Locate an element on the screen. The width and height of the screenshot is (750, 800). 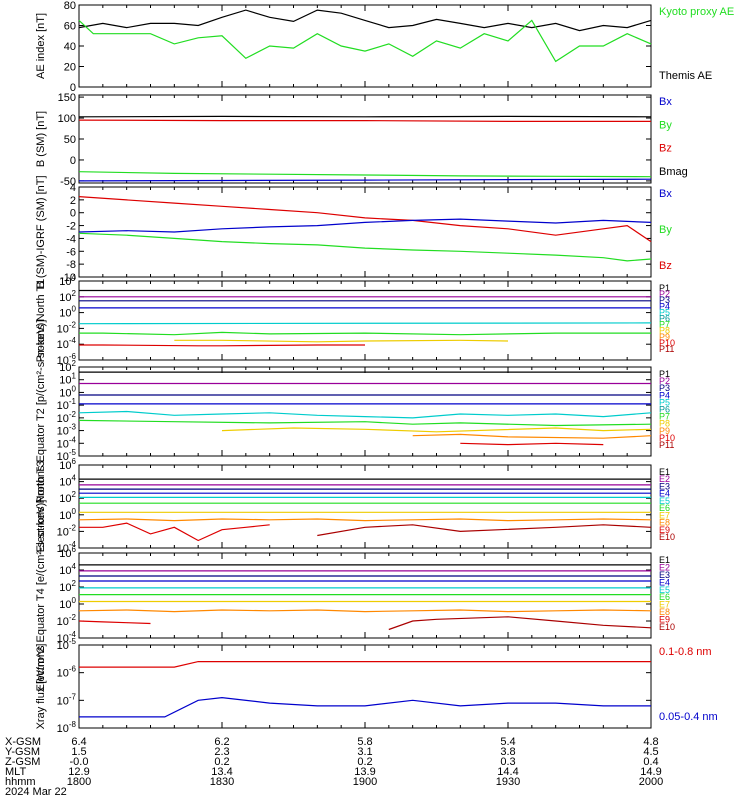
legend-e4: E4 is located at coordinates (664, 582).